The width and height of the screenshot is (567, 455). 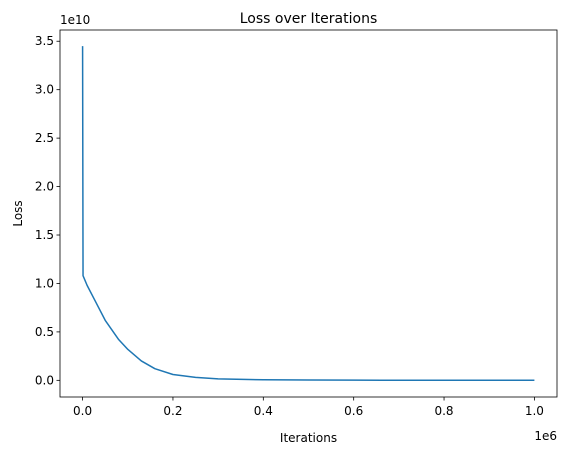 What do you see at coordinates (47, 210) in the screenshot?
I see `y-axis-ticks: 0.0 0.5 1.0 1.5 2.0 2.5 3.0 3.5` at bounding box center [47, 210].